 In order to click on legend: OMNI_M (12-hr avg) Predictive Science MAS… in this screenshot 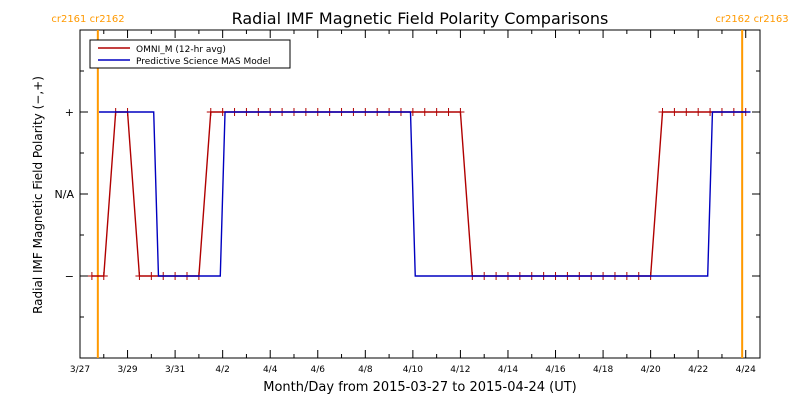, I will do `click(190, 54)`.